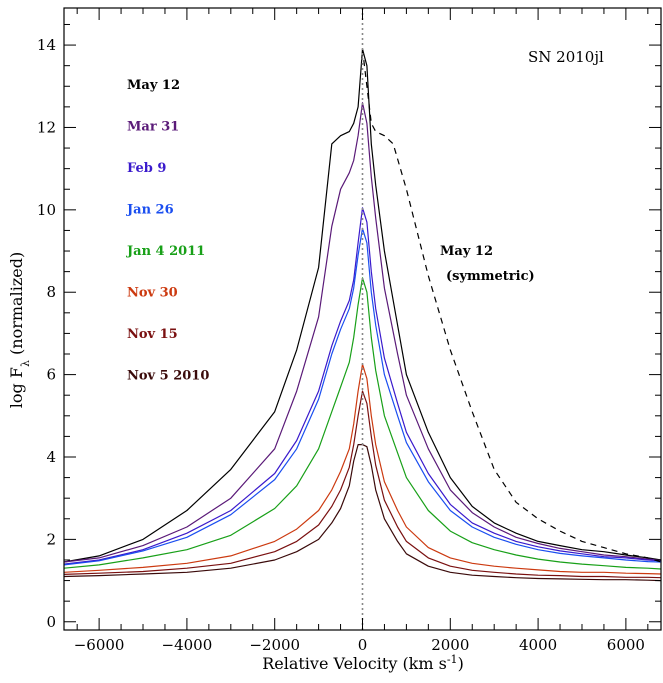 Image resolution: width=663 pixels, height=683 pixels. I want to click on legend-entry: Nov 30, so click(152, 293).